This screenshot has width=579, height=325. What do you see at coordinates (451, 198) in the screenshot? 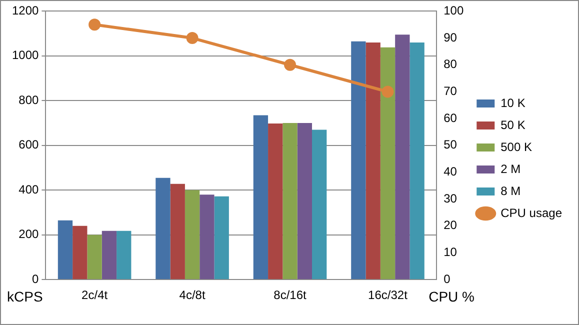
I see `y2-tick-label: 30` at bounding box center [451, 198].